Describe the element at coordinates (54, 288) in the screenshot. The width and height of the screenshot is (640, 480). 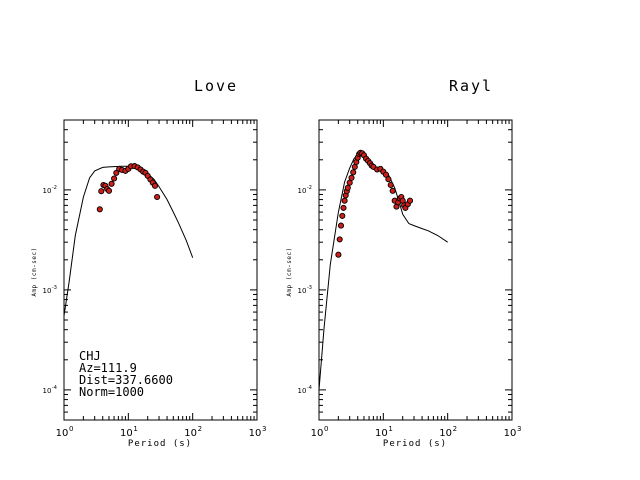
I see `love-y-tick-exponent: -3` at that location.